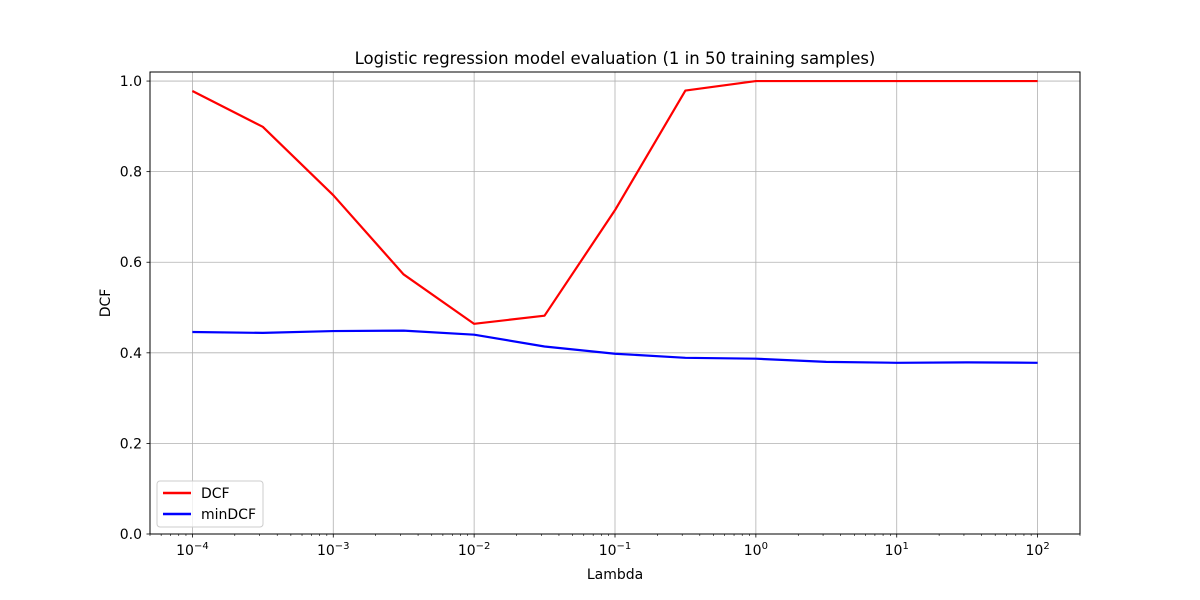 The image size is (1200, 600). What do you see at coordinates (615, 575) in the screenshot?
I see `x-axis-label: Lambda` at bounding box center [615, 575].